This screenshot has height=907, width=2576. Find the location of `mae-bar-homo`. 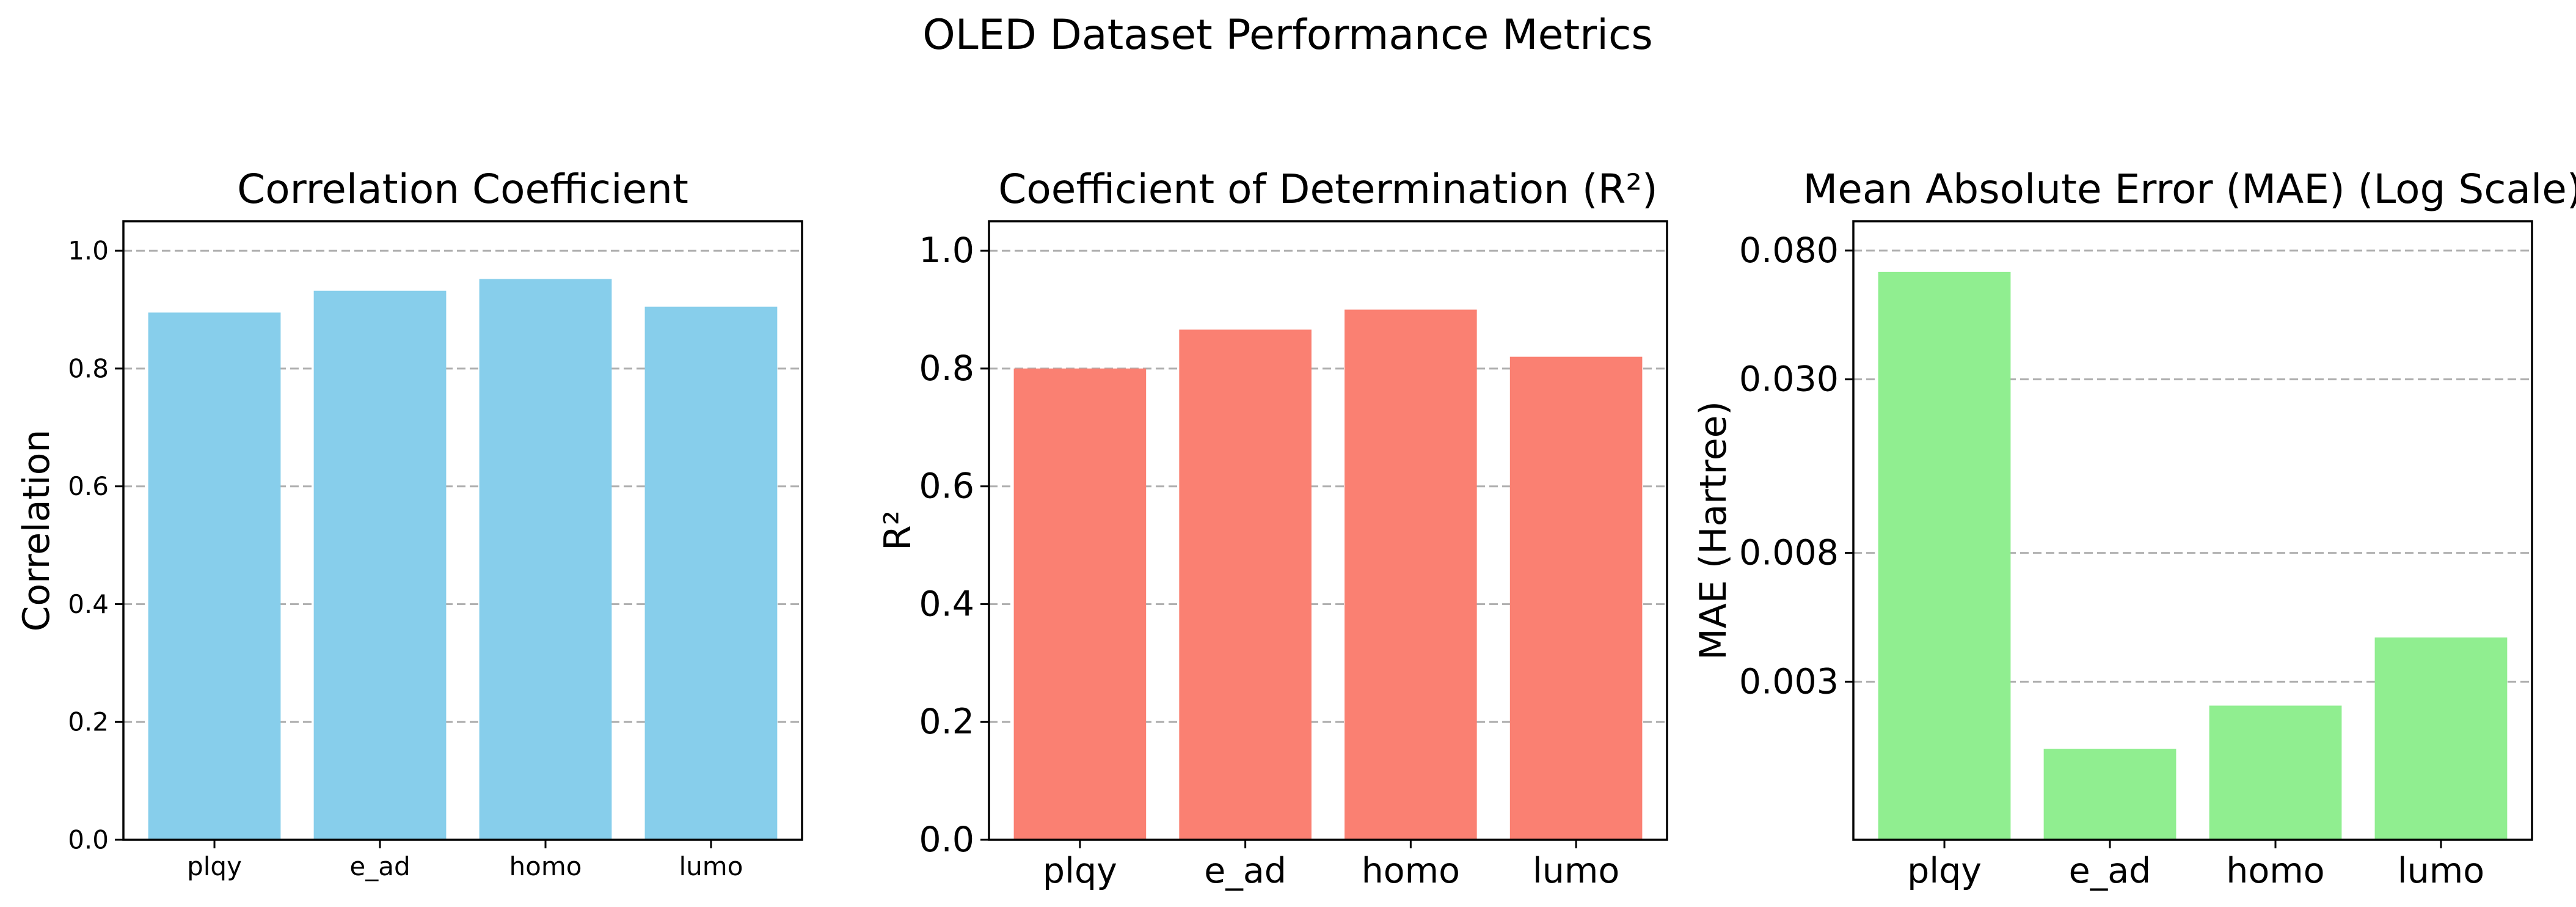

mae-bar-homo is located at coordinates (2275, 772).